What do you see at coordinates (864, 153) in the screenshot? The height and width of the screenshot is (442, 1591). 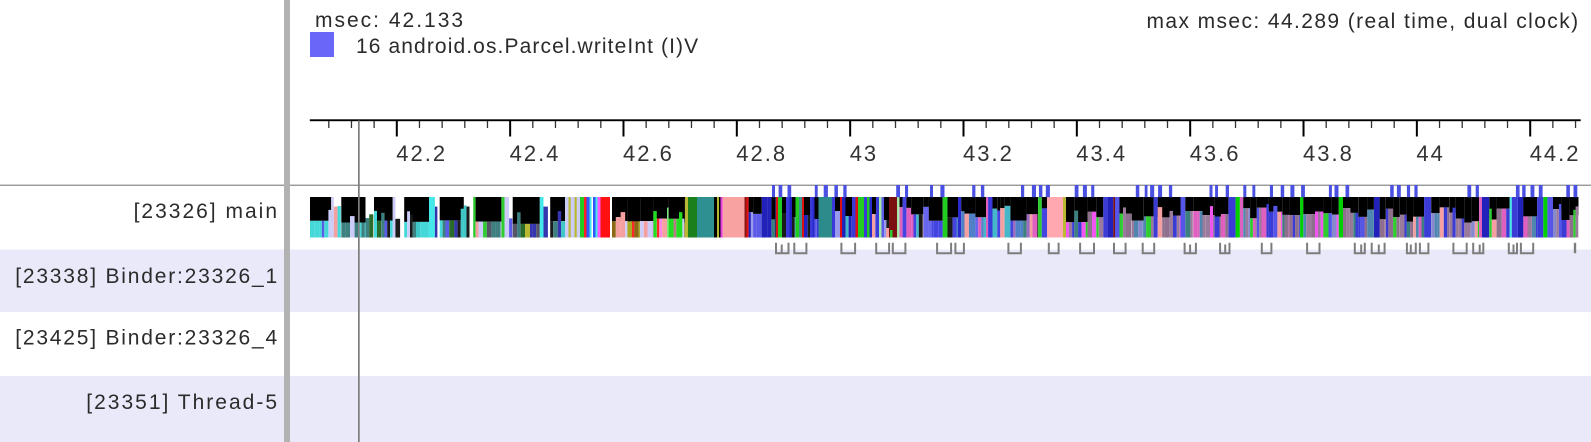 I see `svg-text: 43` at bounding box center [864, 153].